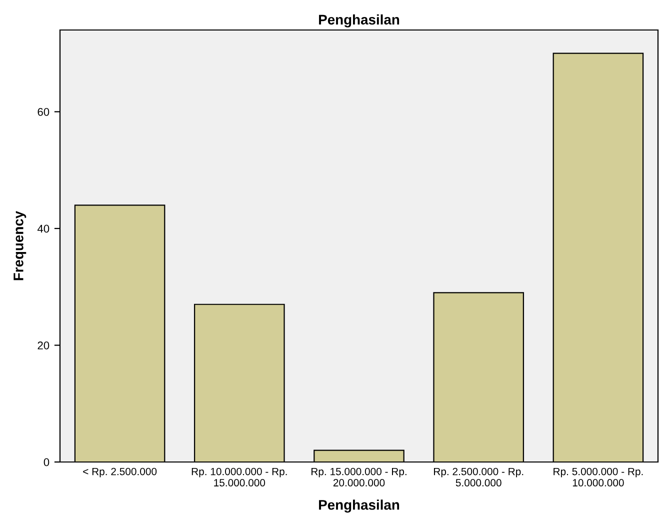 Image resolution: width=661 pixels, height=524 pixels. I want to click on x-tick-label: Rp. 15.000.000 - Rp. 20.000.000, so click(359, 477).